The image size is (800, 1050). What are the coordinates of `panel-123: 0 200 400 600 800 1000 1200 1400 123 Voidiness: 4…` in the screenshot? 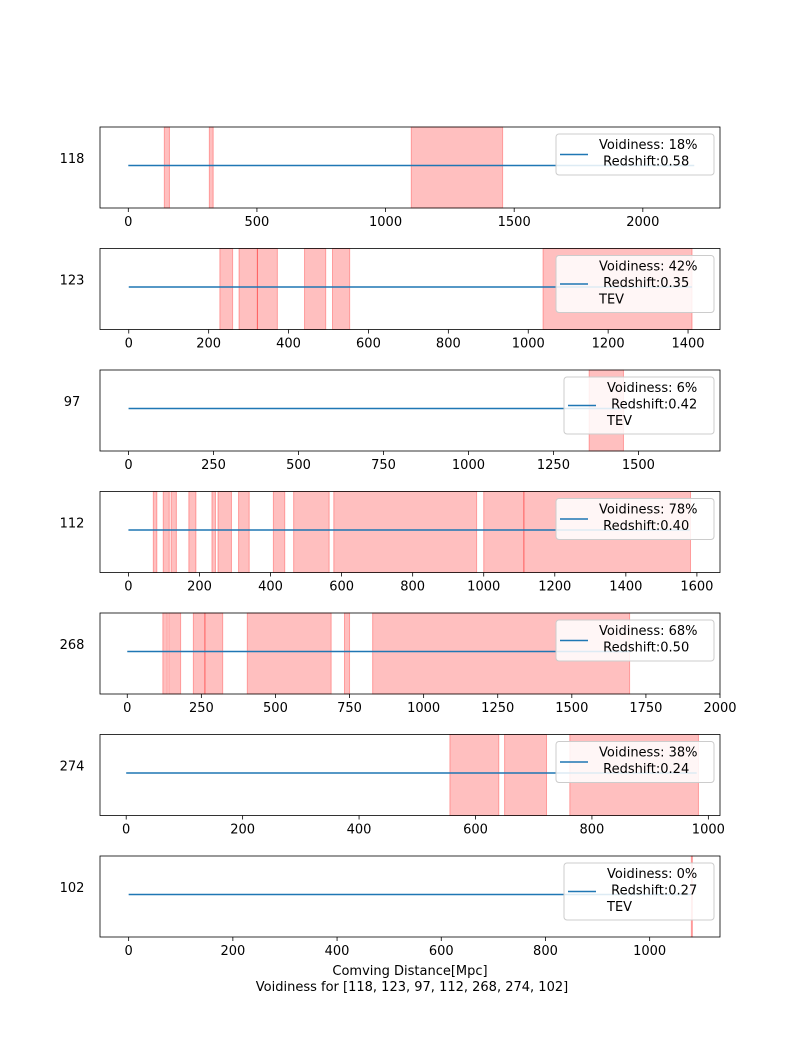 It's located at (390, 300).